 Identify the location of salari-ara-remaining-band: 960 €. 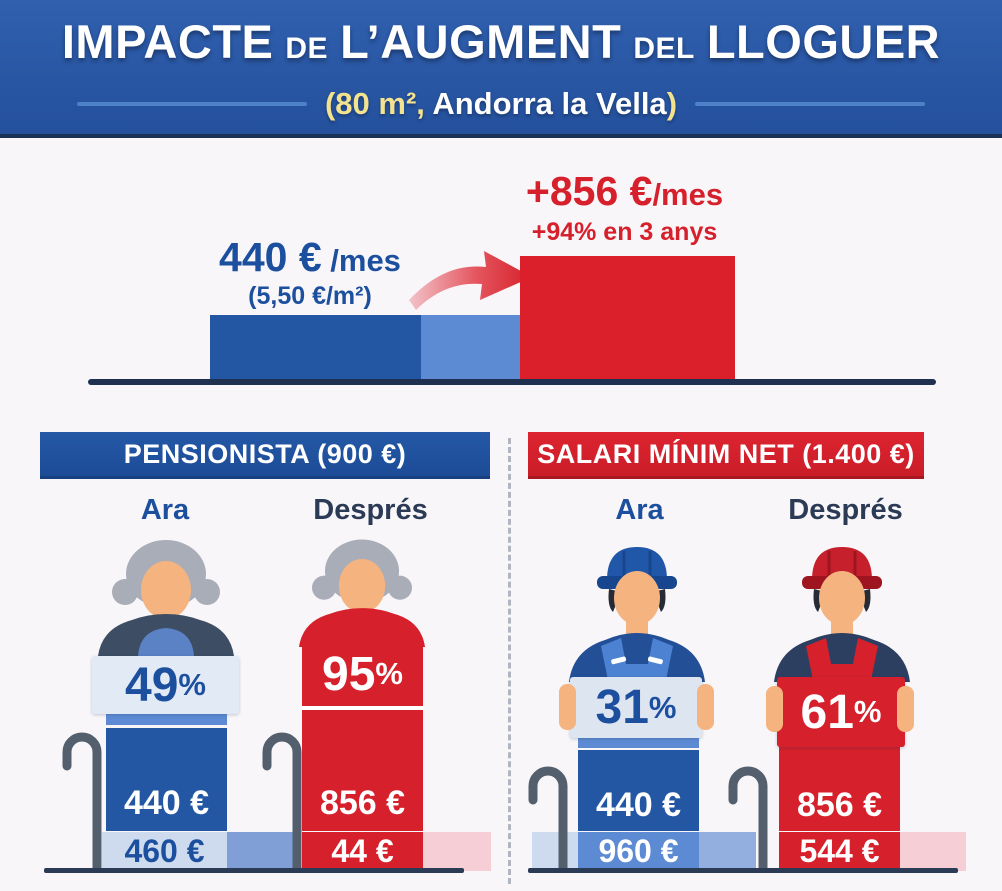
(638, 851).